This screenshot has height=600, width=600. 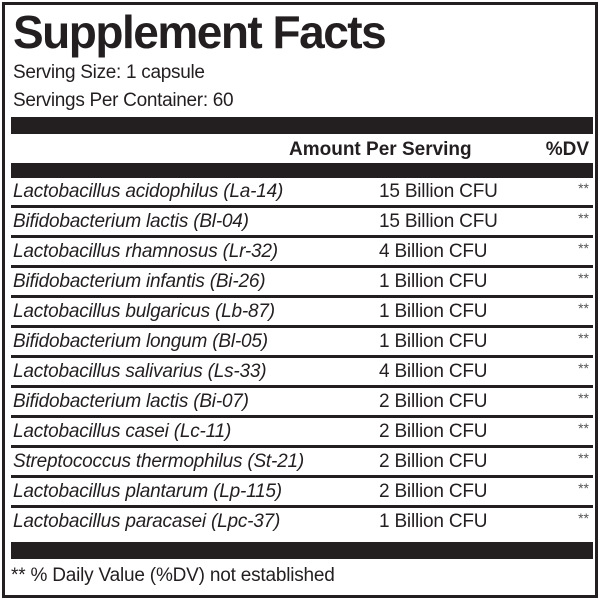 What do you see at coordinates (302, 170) in the screenshot?
I see `divider-header` at bounding box center [302, 170].